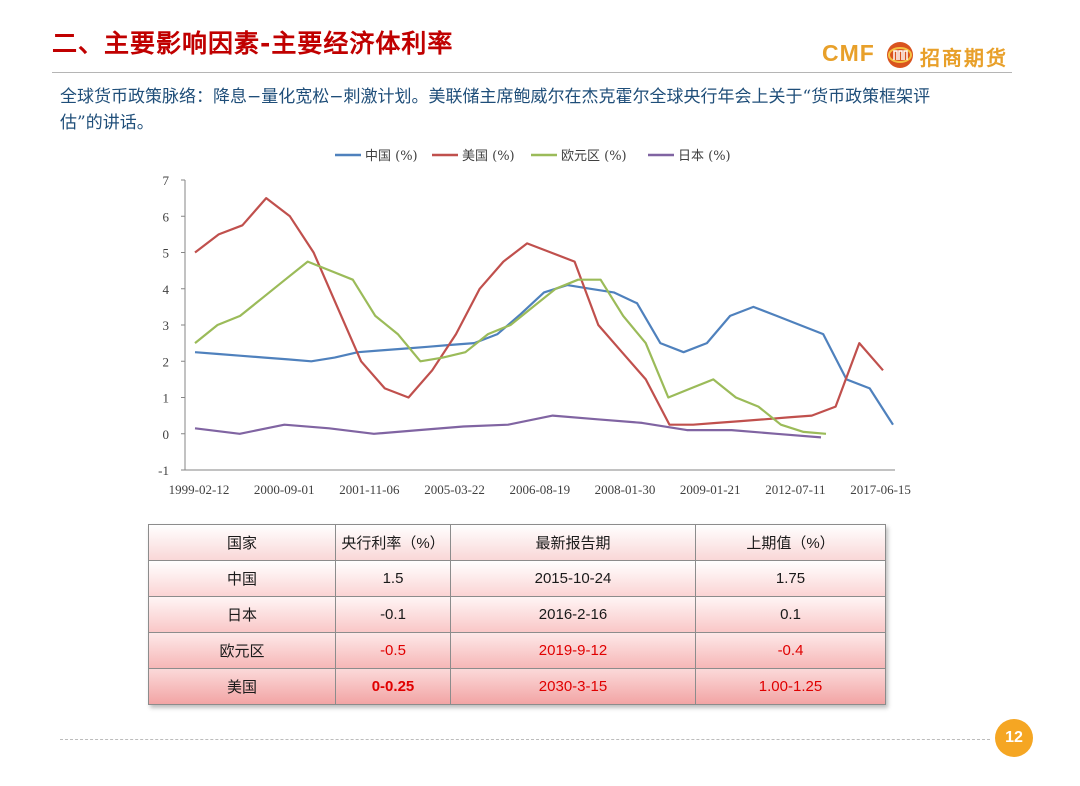 This screenshot has height=786, width=1080. I want to click on cell-previous: 1.00-1.25, so click(790, 686).